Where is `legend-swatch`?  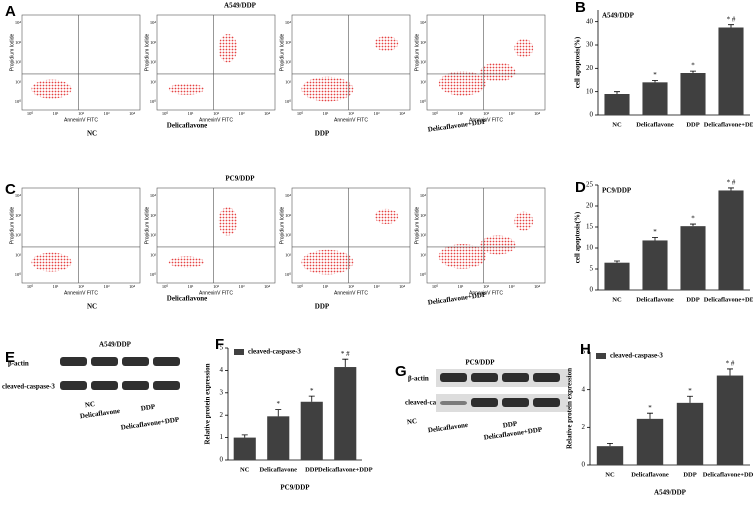
legend-swatch is located at coordinates (239, 352).